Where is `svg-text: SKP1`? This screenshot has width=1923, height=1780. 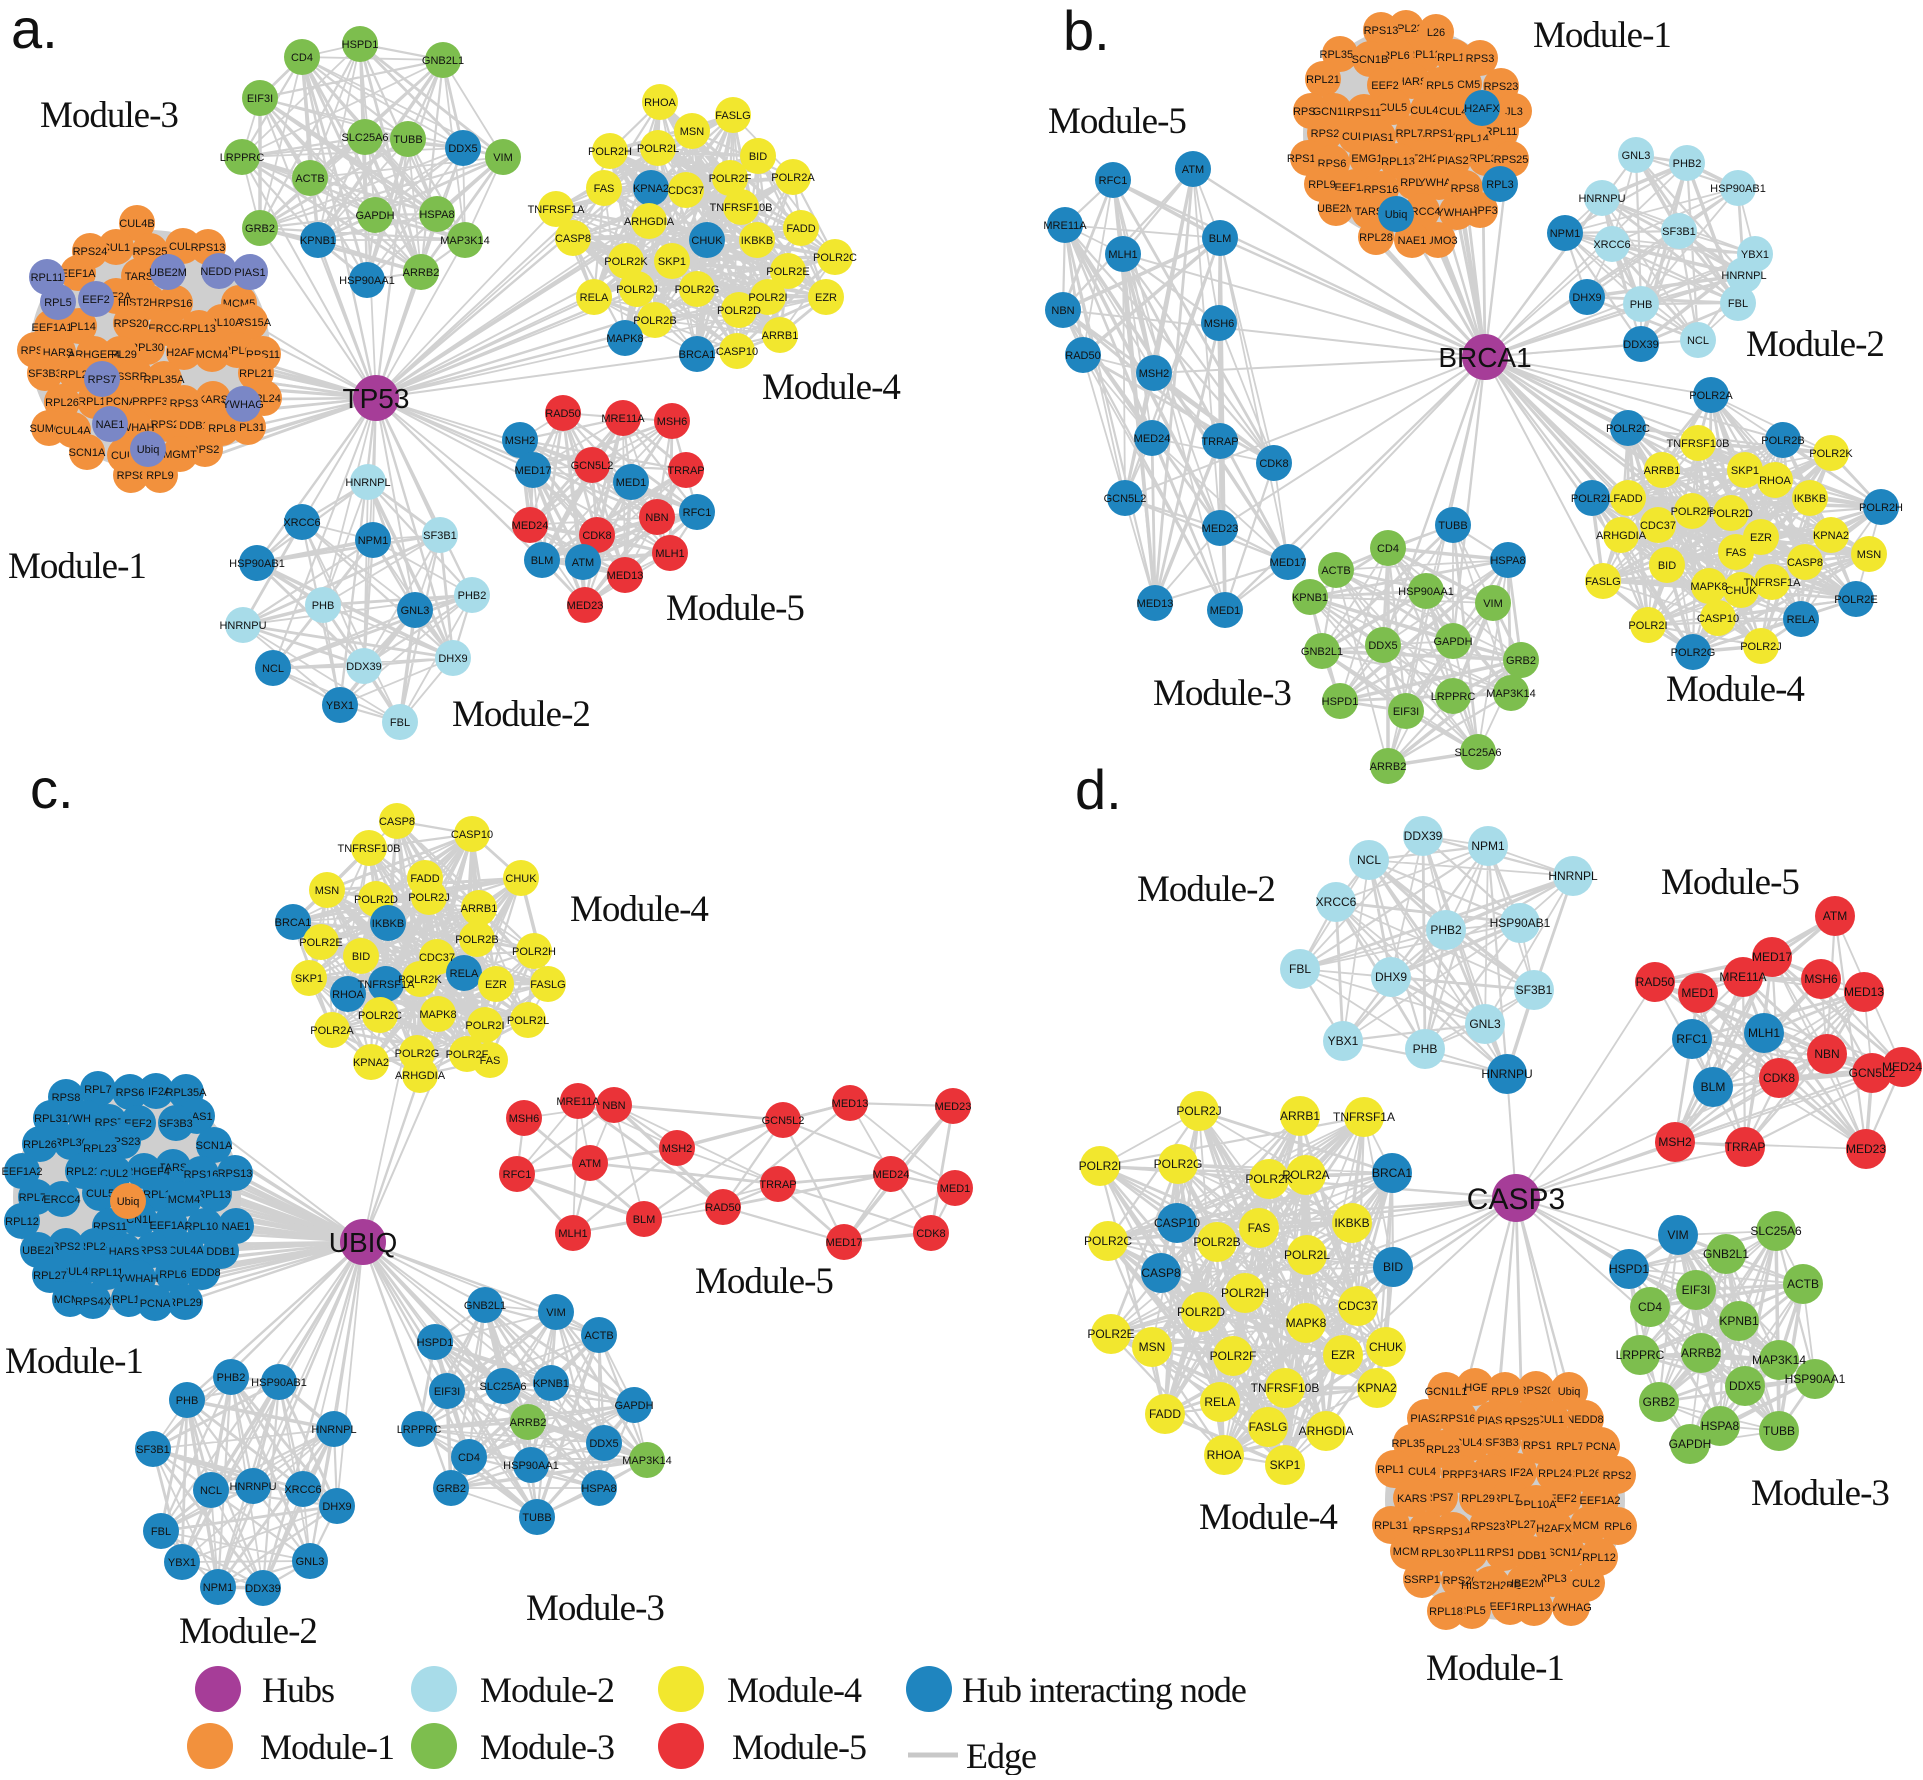 svg-text: SKP1 is located at coordinates (672, 262).